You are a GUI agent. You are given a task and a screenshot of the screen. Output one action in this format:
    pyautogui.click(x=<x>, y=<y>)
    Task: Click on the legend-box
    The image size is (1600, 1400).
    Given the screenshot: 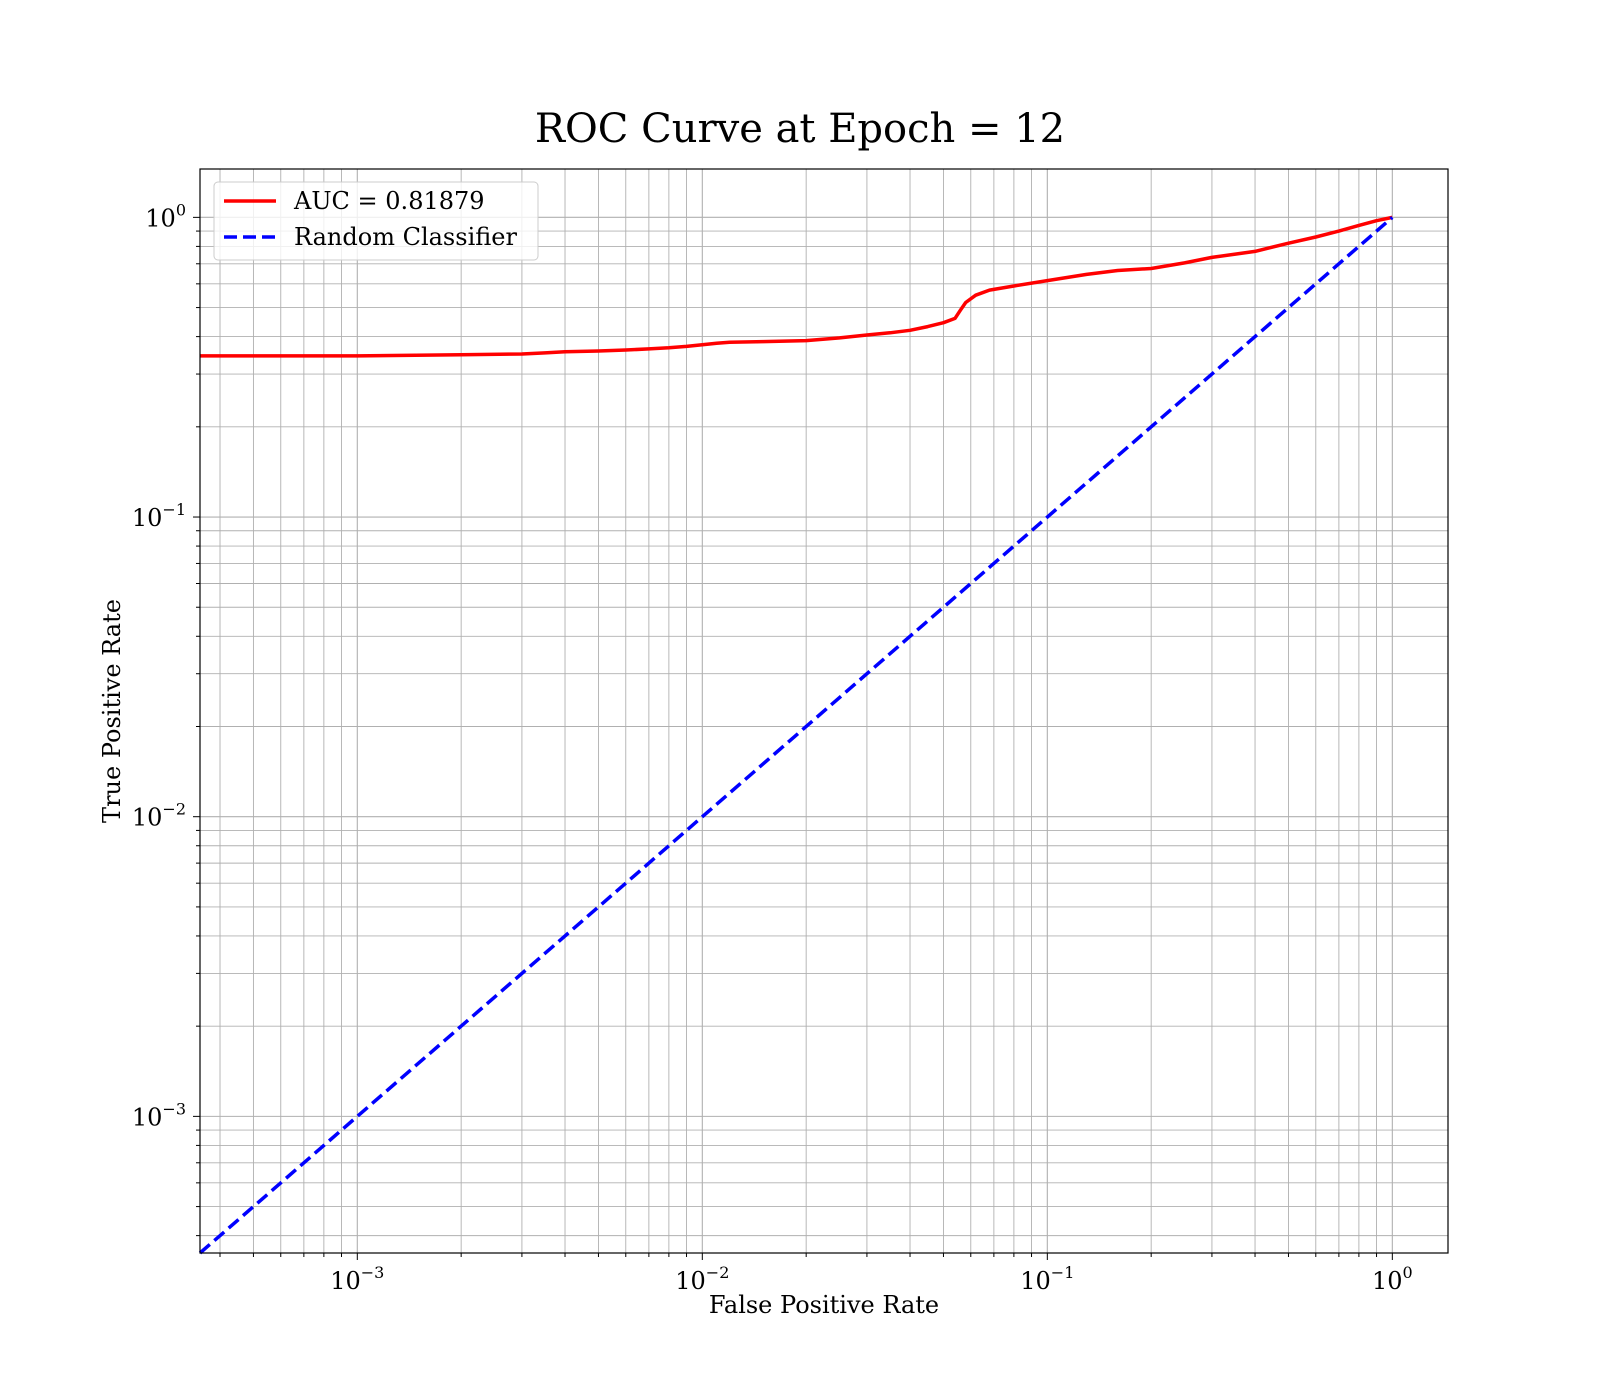 What is the action you would take?
    pyautogui.click(x=376, y=221)
    